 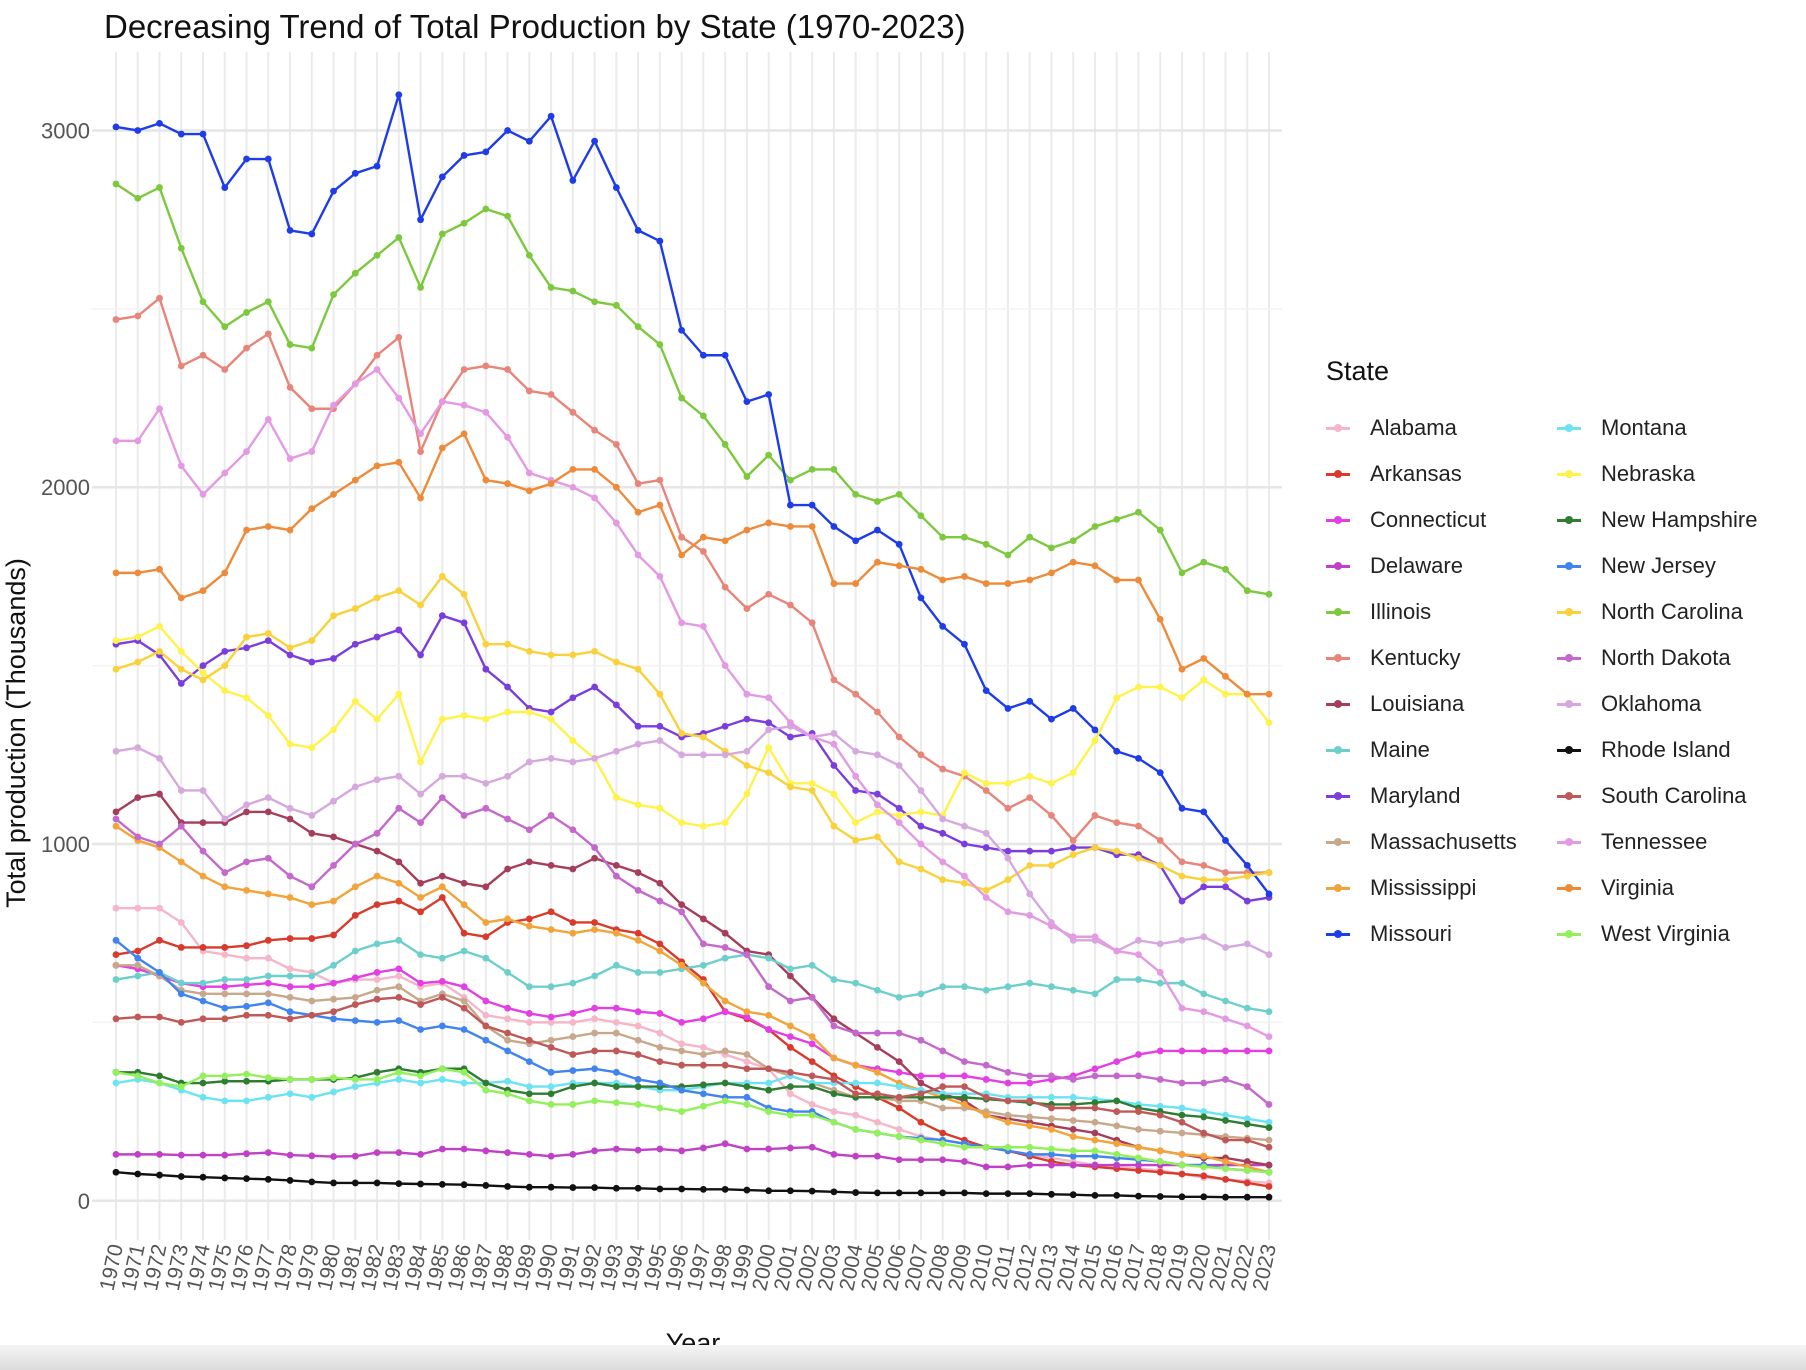 What do you see at coordinates (1423, 887) in the screenshot?
I see `legend-label: Mississippi` at bounding box center [1423, 887].